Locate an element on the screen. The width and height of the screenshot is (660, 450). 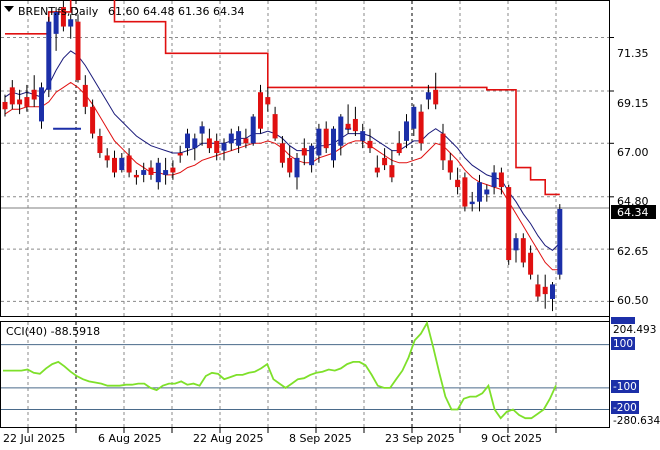
x-tick: 6 Aug 2025 is located at coordinates (129, 438).